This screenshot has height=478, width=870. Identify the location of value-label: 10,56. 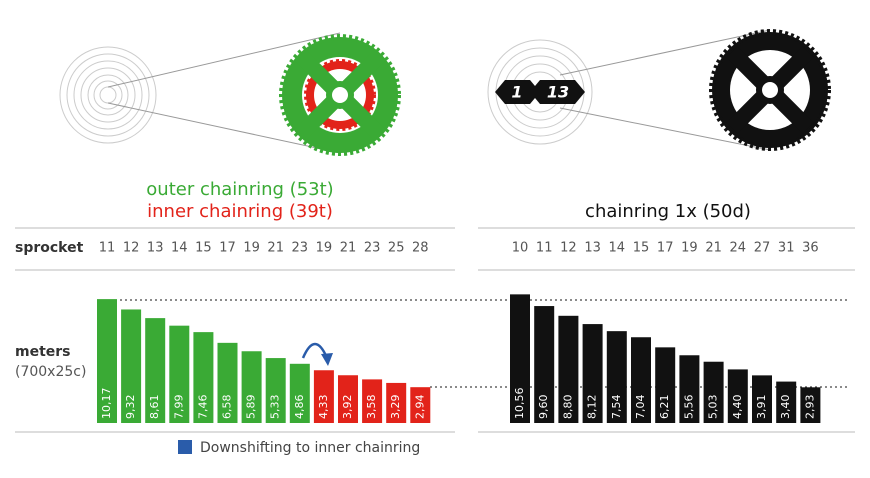
(519, 404).